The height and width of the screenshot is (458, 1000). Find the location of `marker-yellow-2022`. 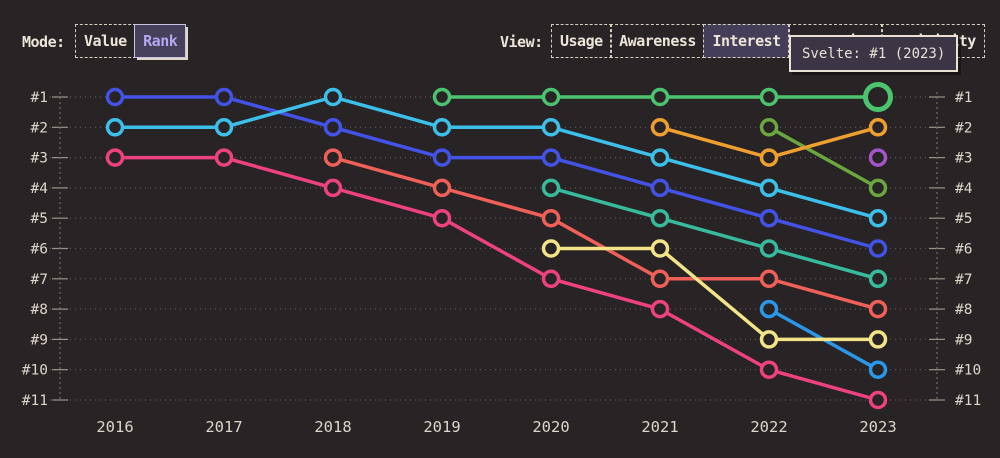

marker-yellow-2022 is located at coordinates (769, 339).